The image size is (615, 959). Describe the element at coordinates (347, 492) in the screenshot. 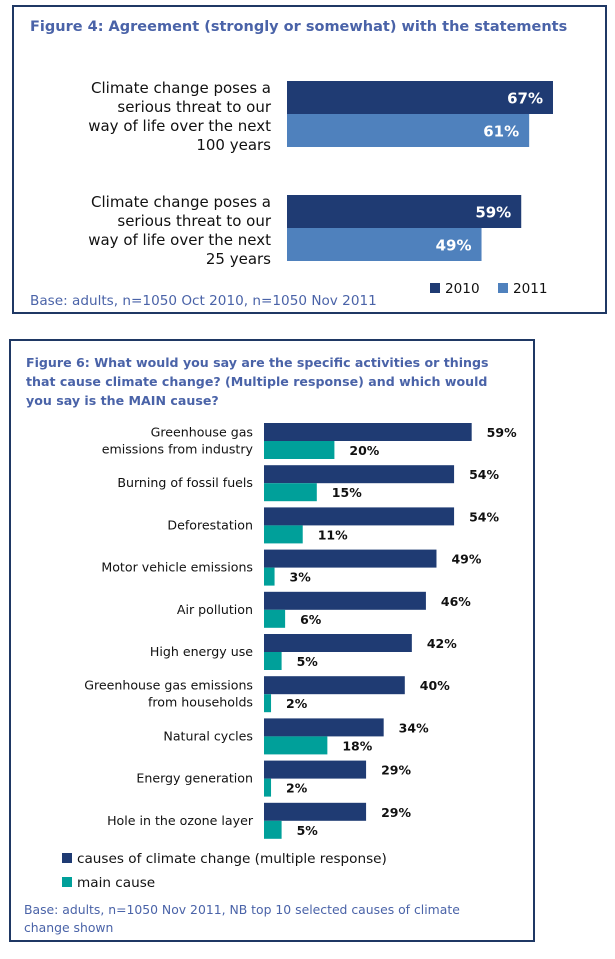

I see `figure-6-data-label: 15%` at that location.